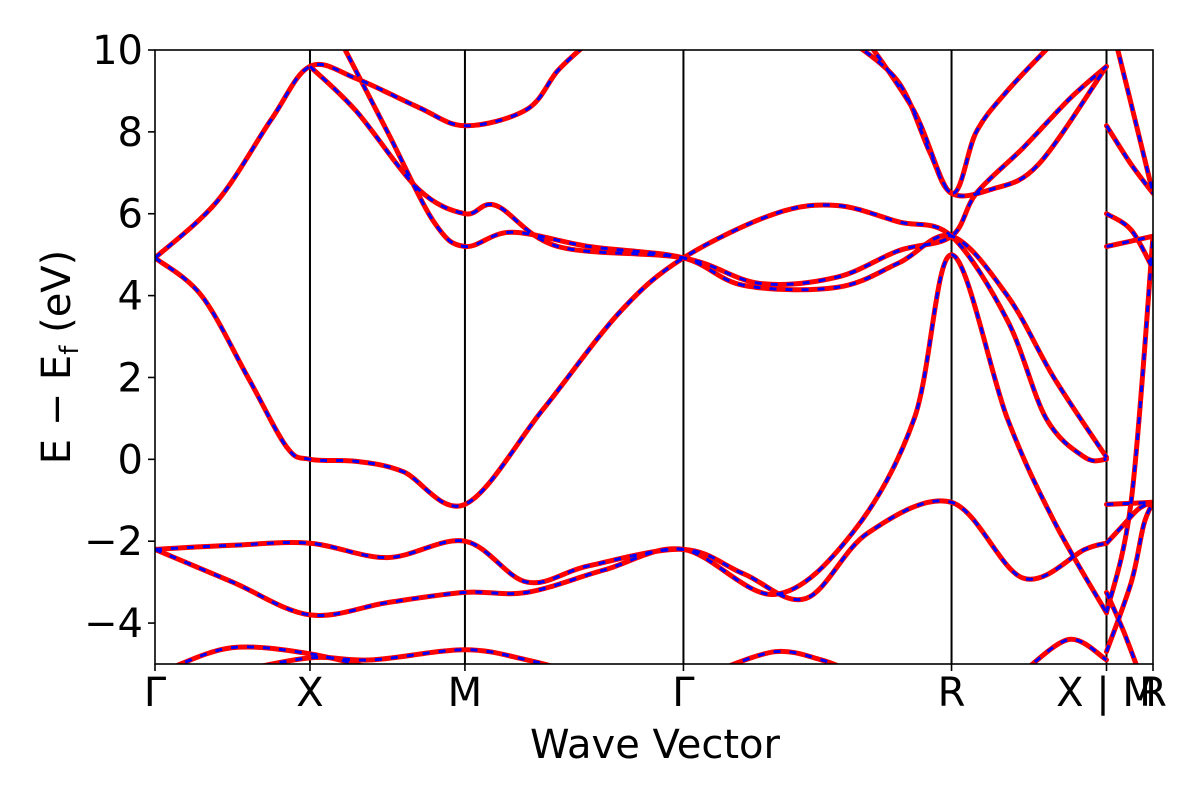 Image resolution: width=1200 pixels, height=800 pixels. I want to click on x-tick-label: X | M, so click(1106, 693).